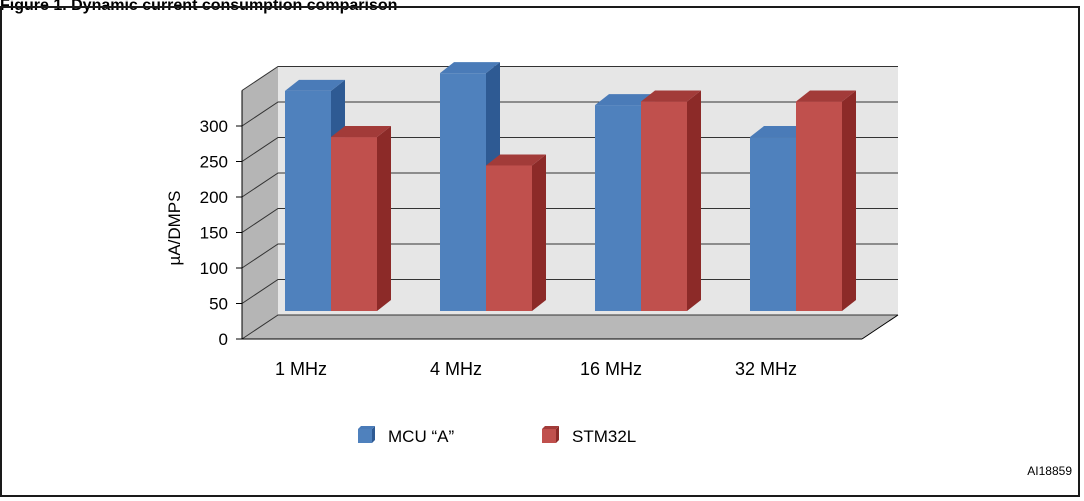  I want to click on floor, so click(570, 327).